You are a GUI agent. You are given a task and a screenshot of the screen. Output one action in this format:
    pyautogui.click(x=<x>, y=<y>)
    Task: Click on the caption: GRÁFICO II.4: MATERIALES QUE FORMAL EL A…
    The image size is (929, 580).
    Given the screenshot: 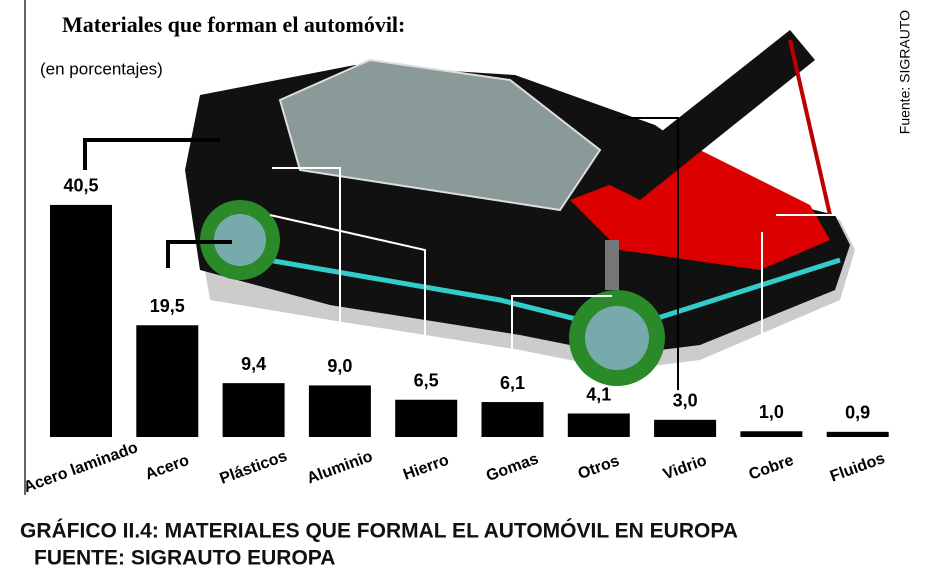 What is the action you would take?
    pyautogui.click(x=379, y=531)
    